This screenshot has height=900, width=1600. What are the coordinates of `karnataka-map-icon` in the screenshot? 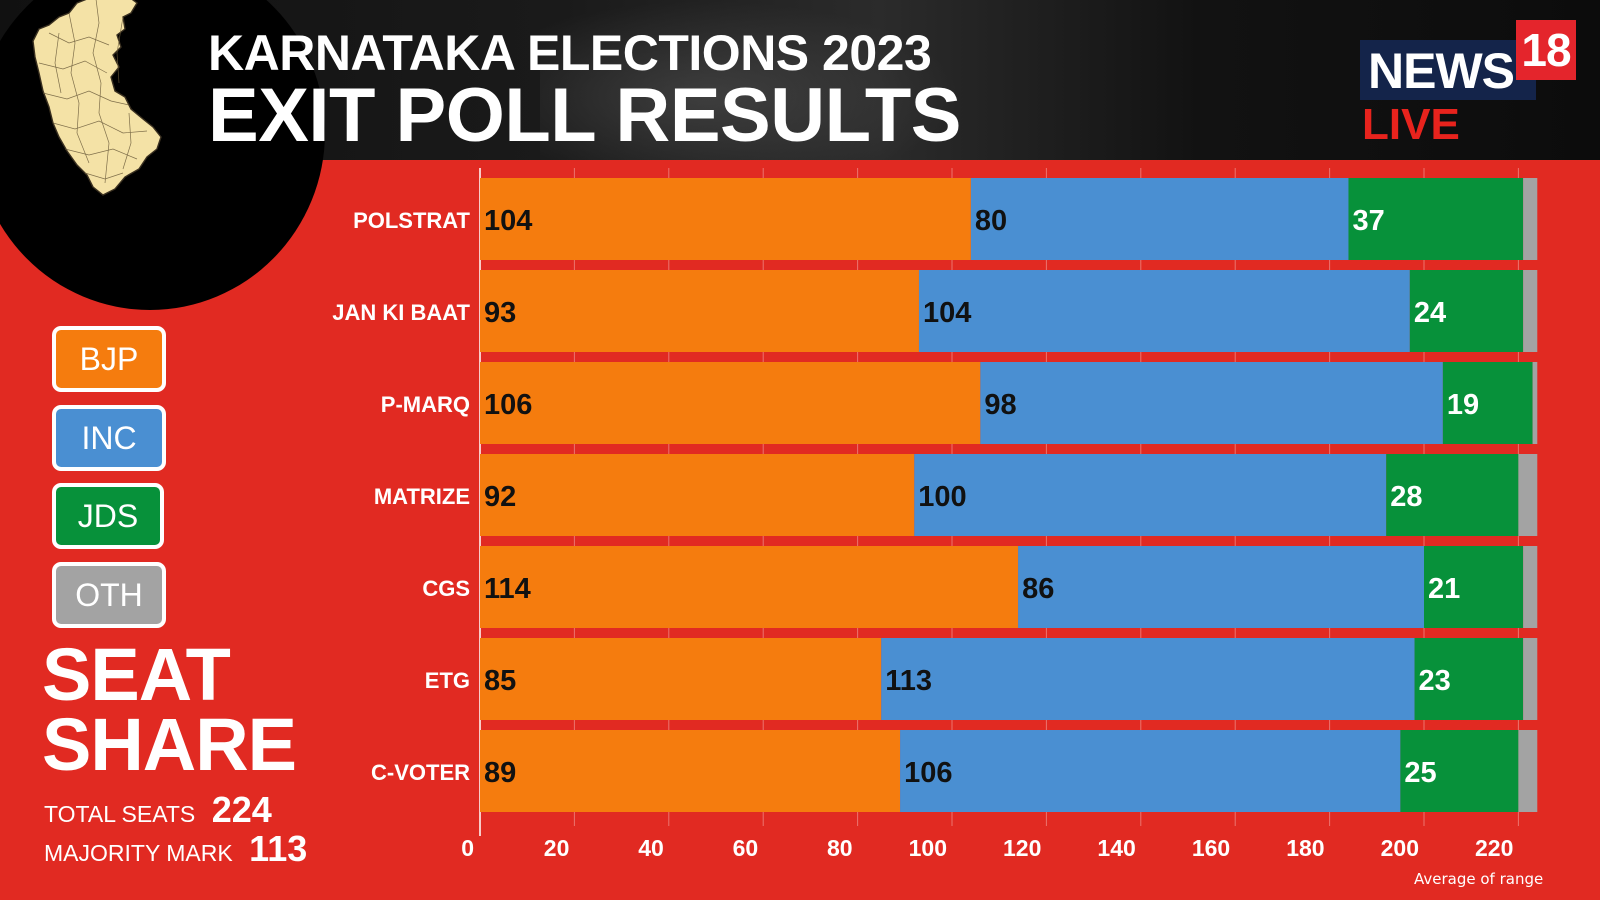 It's located at (97, 98).